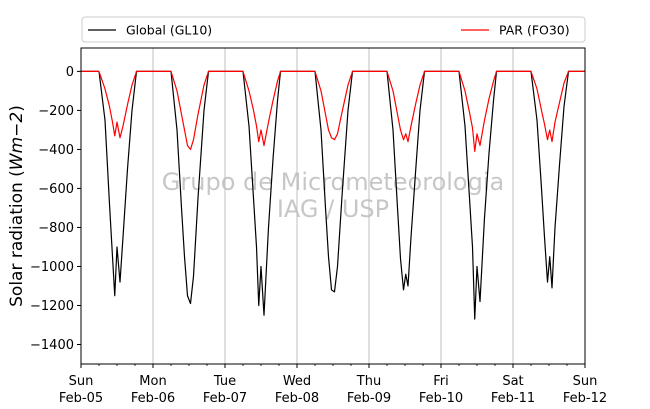  Describe the element at coordinates (17, 206) in the screenshot. I see `y-axis-title: Solar radiation (Wm−2)` at that location.